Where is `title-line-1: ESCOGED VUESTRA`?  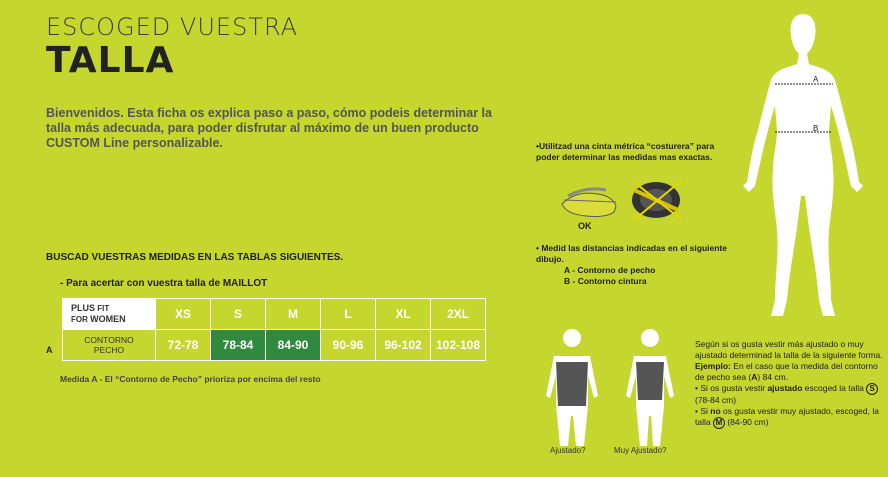
title-line-1: ESCOGED VUESTRA is located at coordinates (172, 27).